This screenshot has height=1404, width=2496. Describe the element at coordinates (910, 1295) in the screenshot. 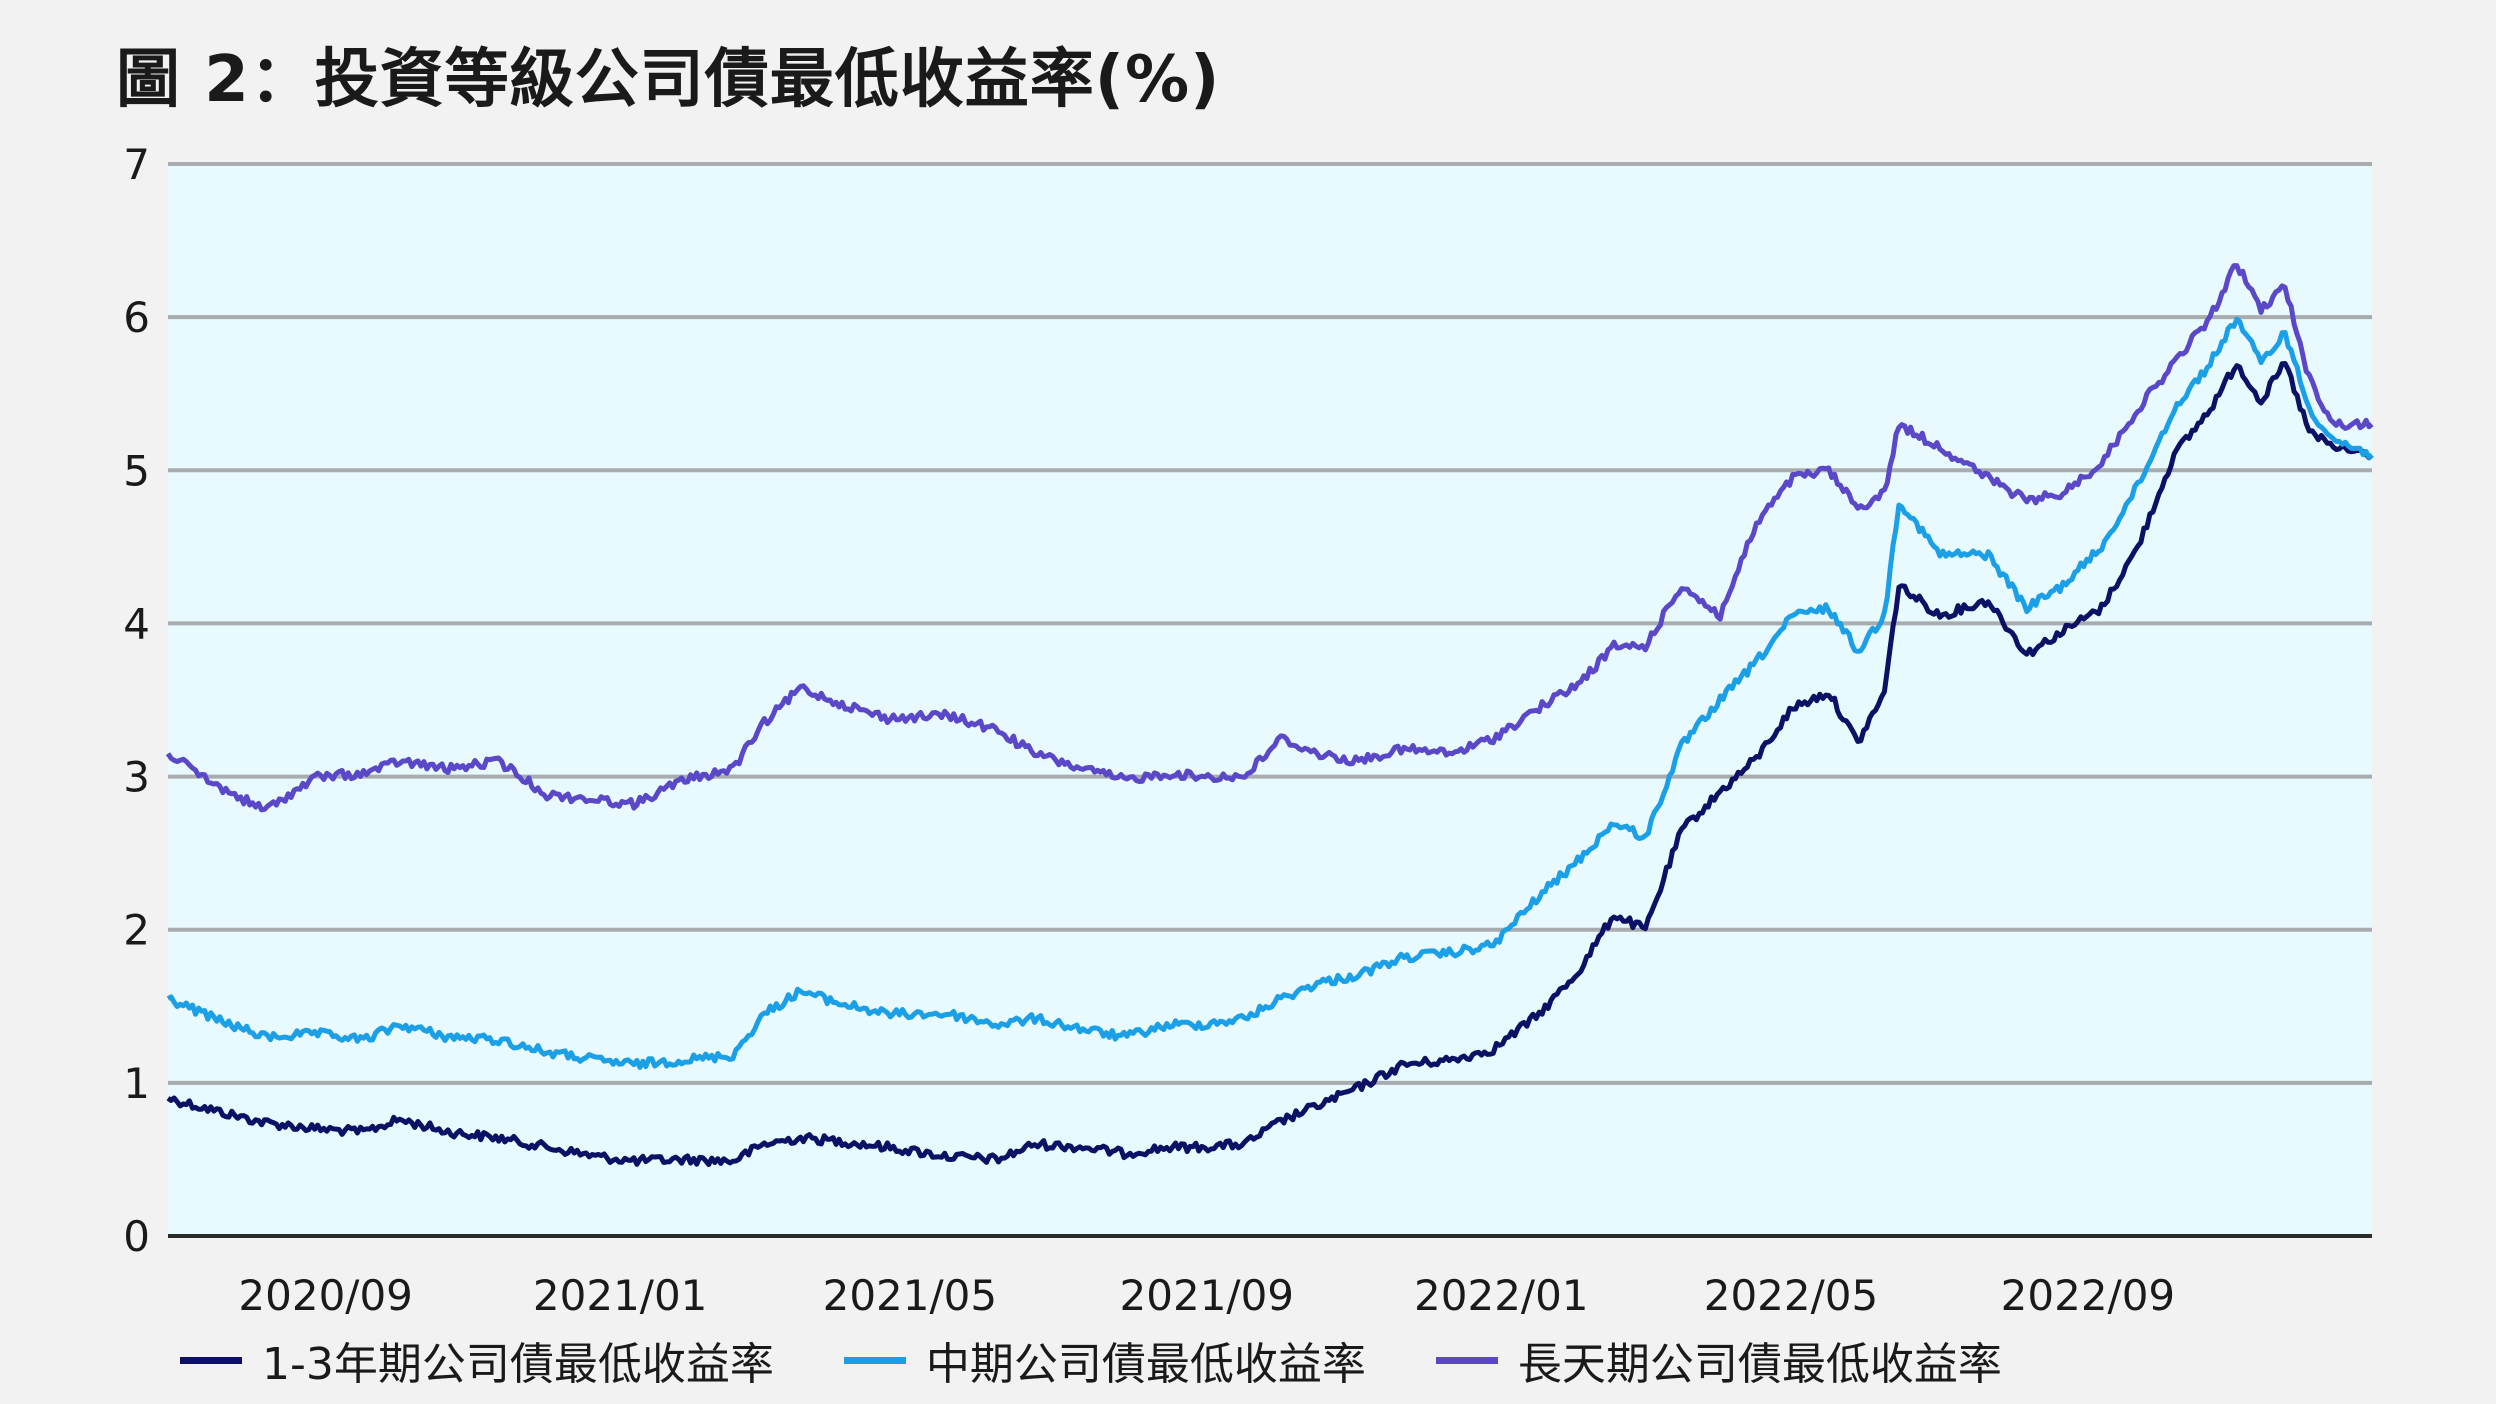

I see `x-tick-label-2021-05: 2021/05` at that location.